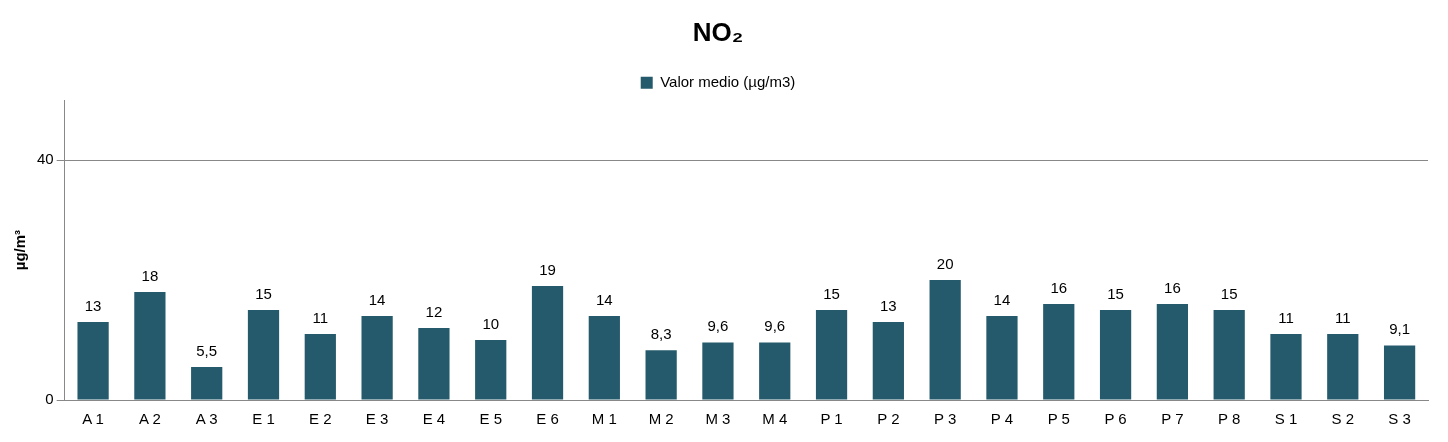 The height and width of the screenshot is (442, 1448). Describe the element at coordinates (945, 263) in the screenshot. I see `data-label: 20` at that location.